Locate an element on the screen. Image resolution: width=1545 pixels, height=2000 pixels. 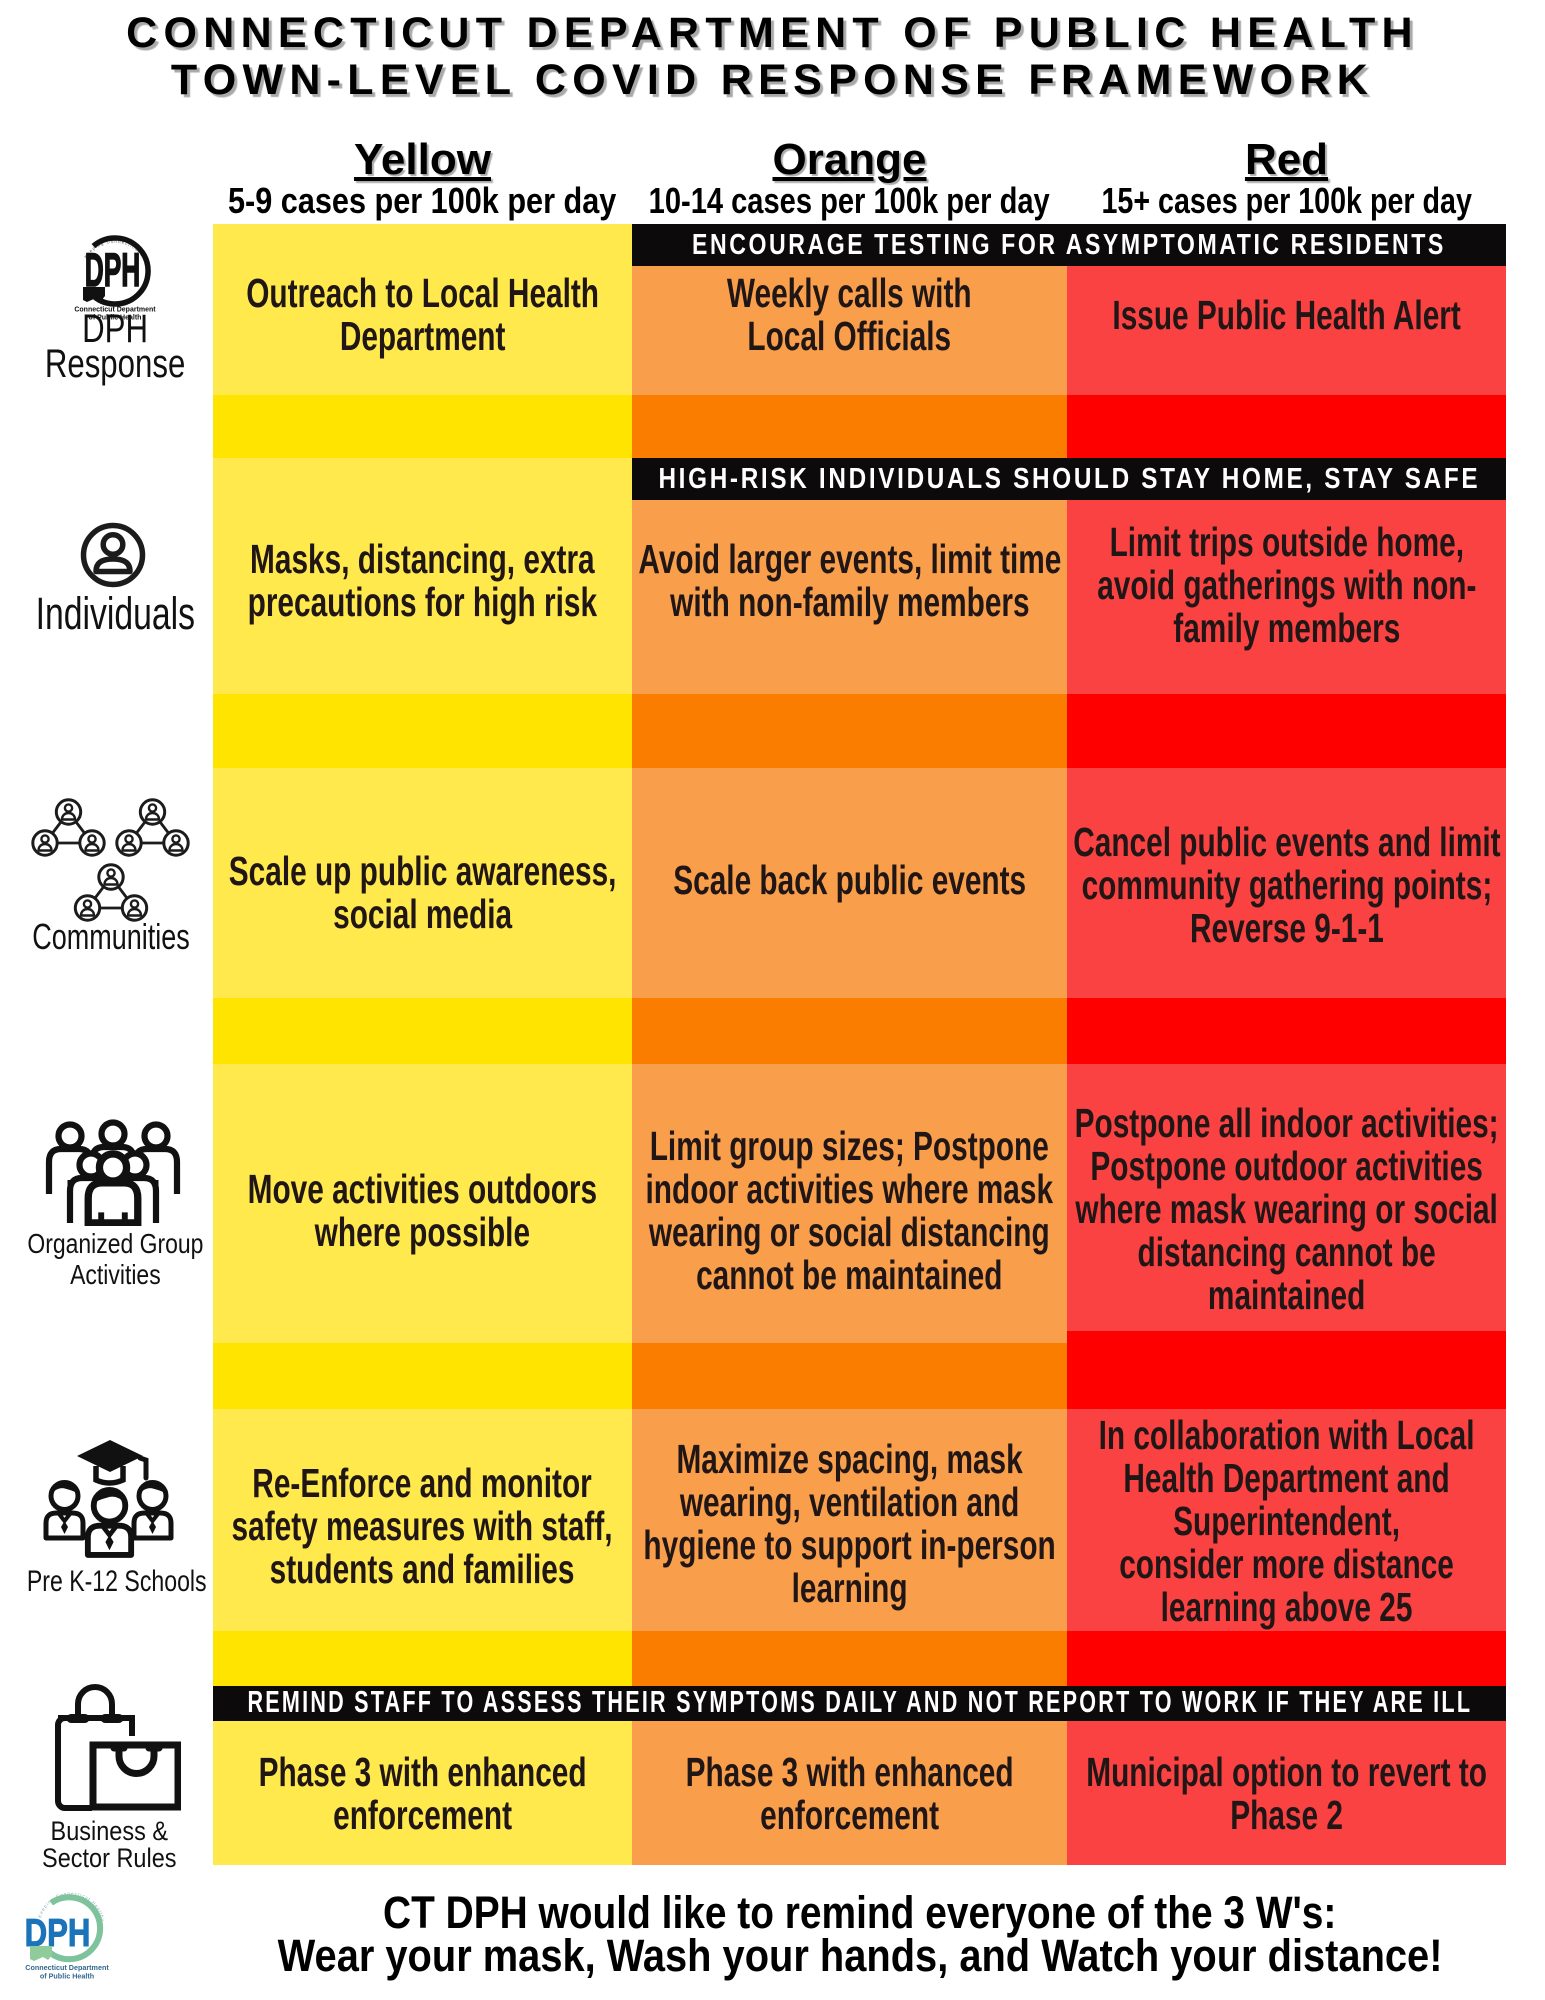
svg-text: DPH is located at coordinates (113, 271).